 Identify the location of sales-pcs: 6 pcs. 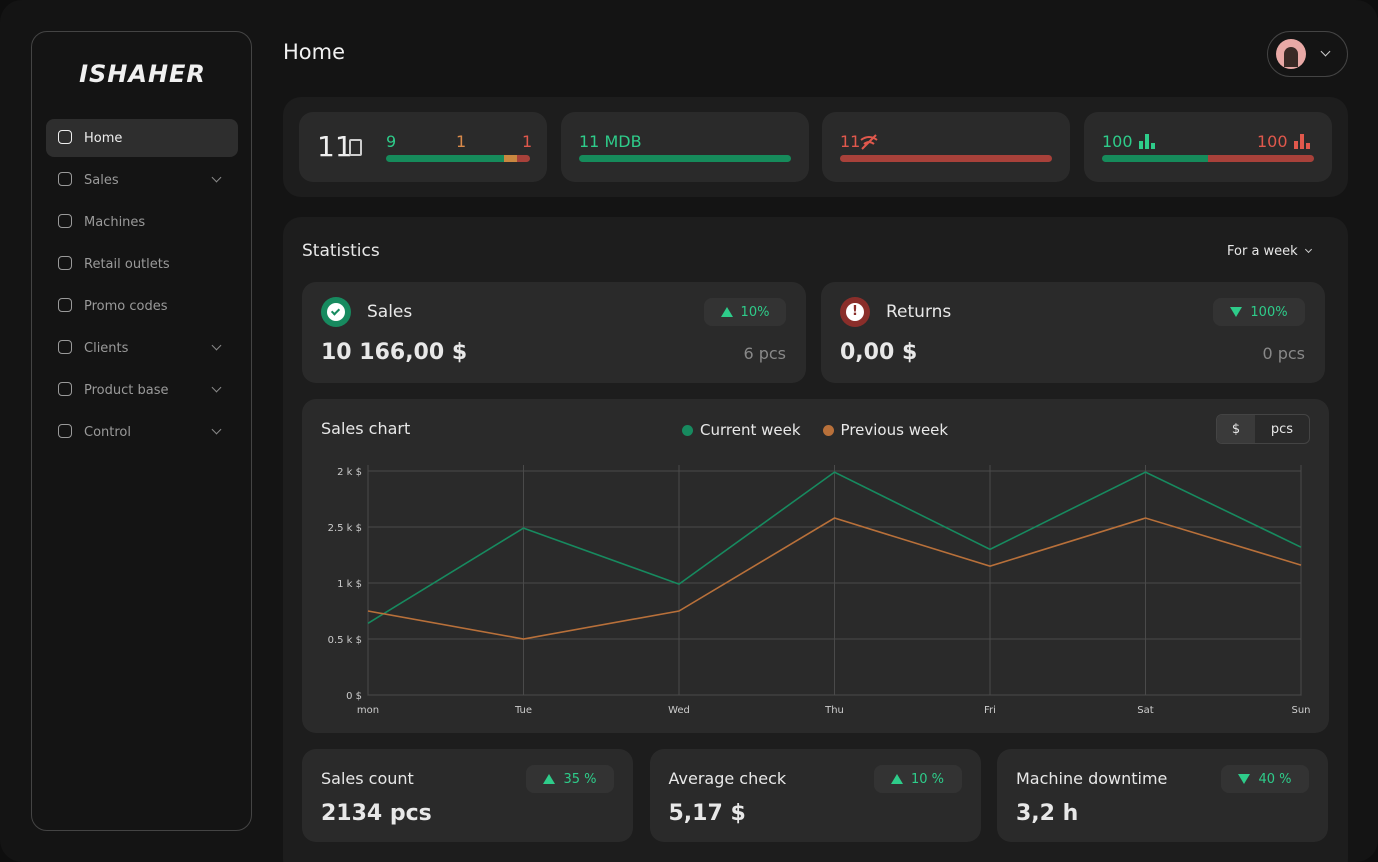
(764, 353).